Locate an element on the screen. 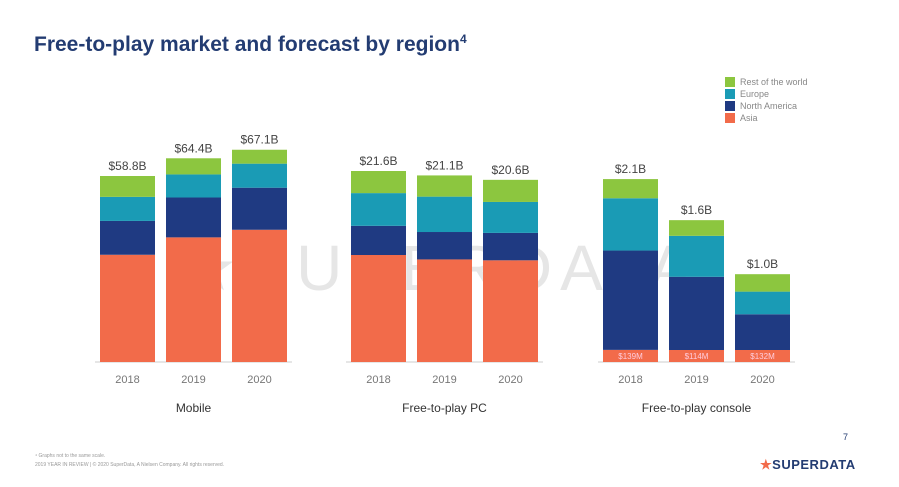 This screenshot has width=899, height=487. segment-label: $114M is located at coordinates (697, 356).